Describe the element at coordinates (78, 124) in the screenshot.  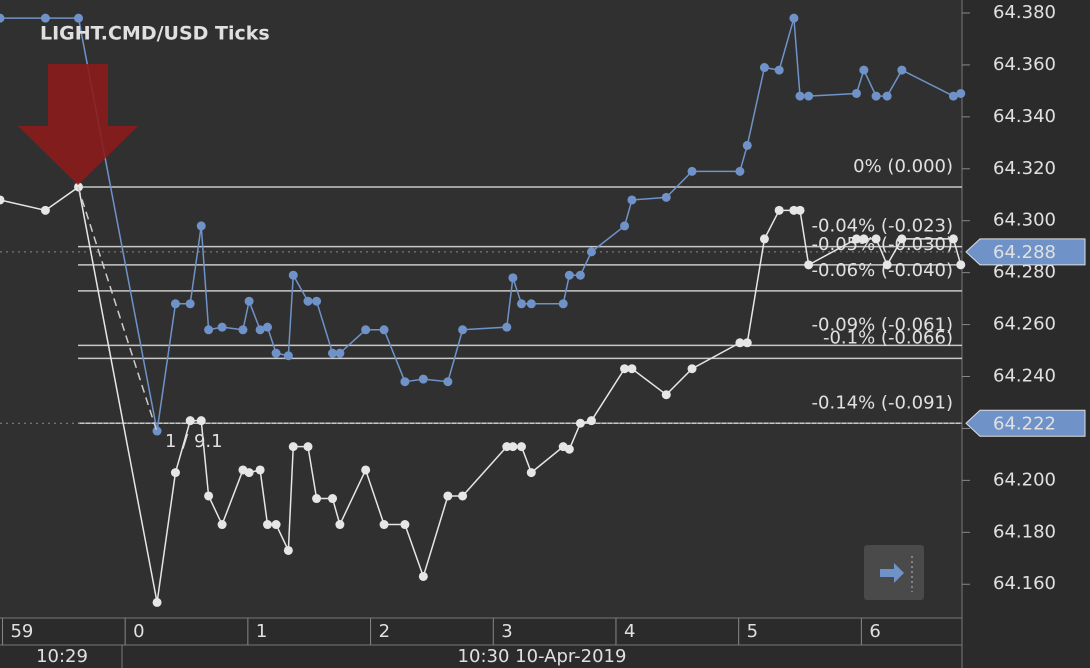
I see `arrow-icon` at that location.